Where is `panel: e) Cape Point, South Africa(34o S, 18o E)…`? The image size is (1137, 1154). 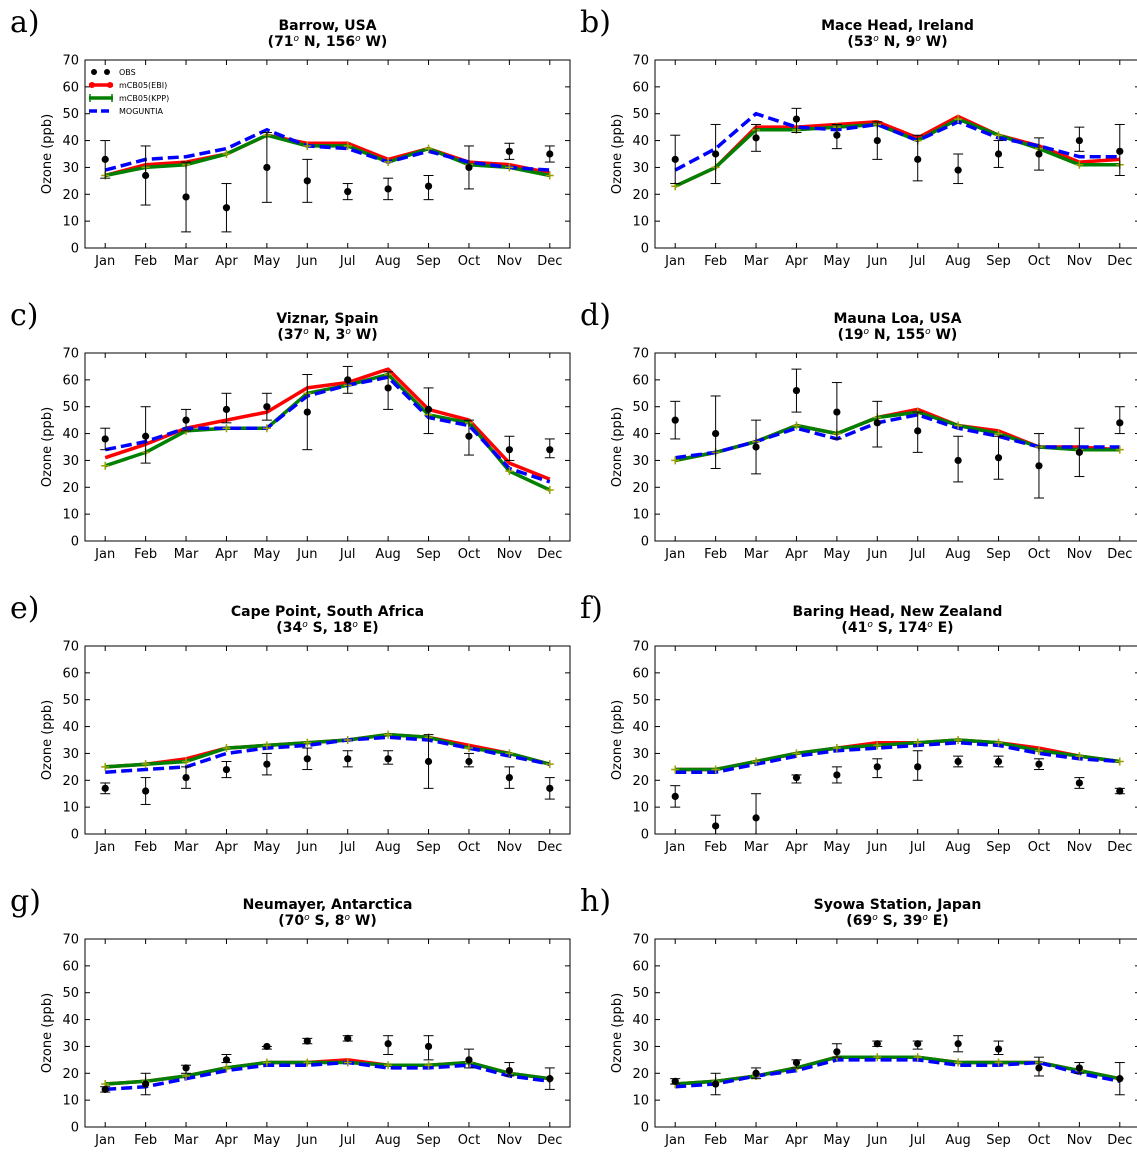
panel: e) Cape Point, South Africa(34o S, 18o E)… is located at coordinates (290, 723).